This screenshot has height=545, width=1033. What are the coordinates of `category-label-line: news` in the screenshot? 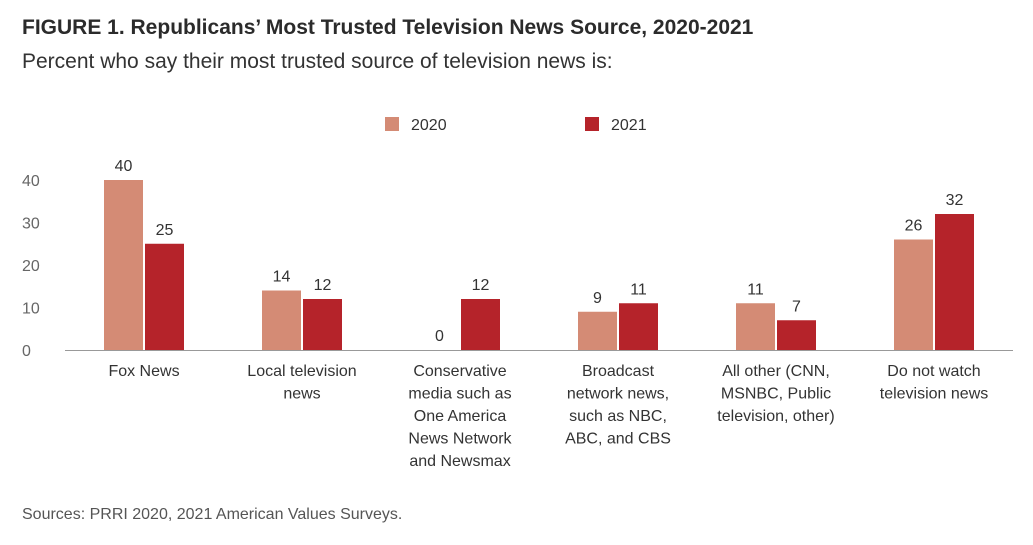 It's located at (301, 394).